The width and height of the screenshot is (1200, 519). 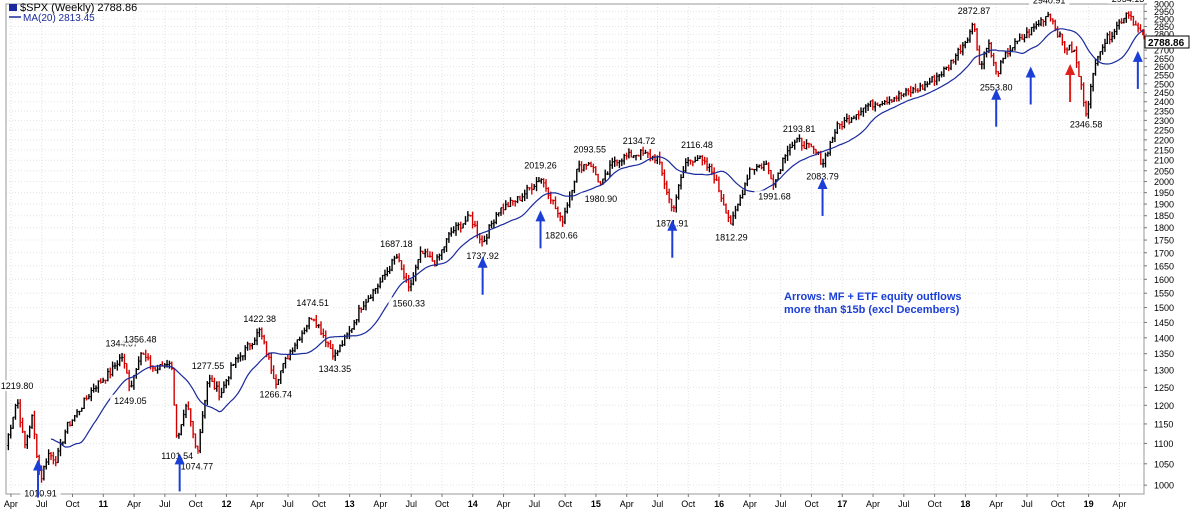 I want to click on value-label: 1356.48, so click(x=140, y=340).